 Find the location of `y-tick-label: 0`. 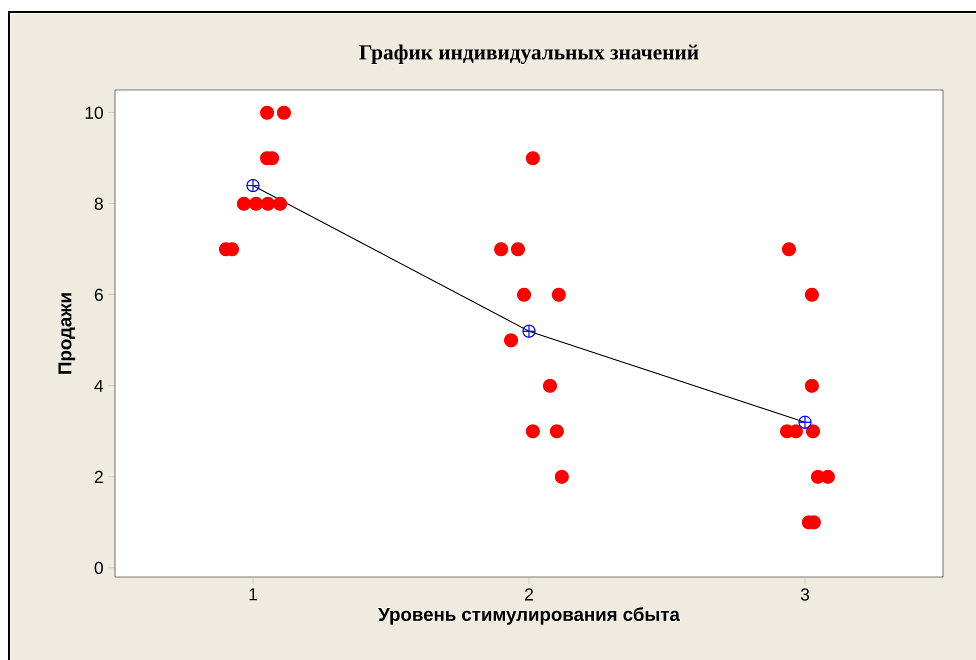

y-tick-label: 0 is located at coordinates (98, 568).